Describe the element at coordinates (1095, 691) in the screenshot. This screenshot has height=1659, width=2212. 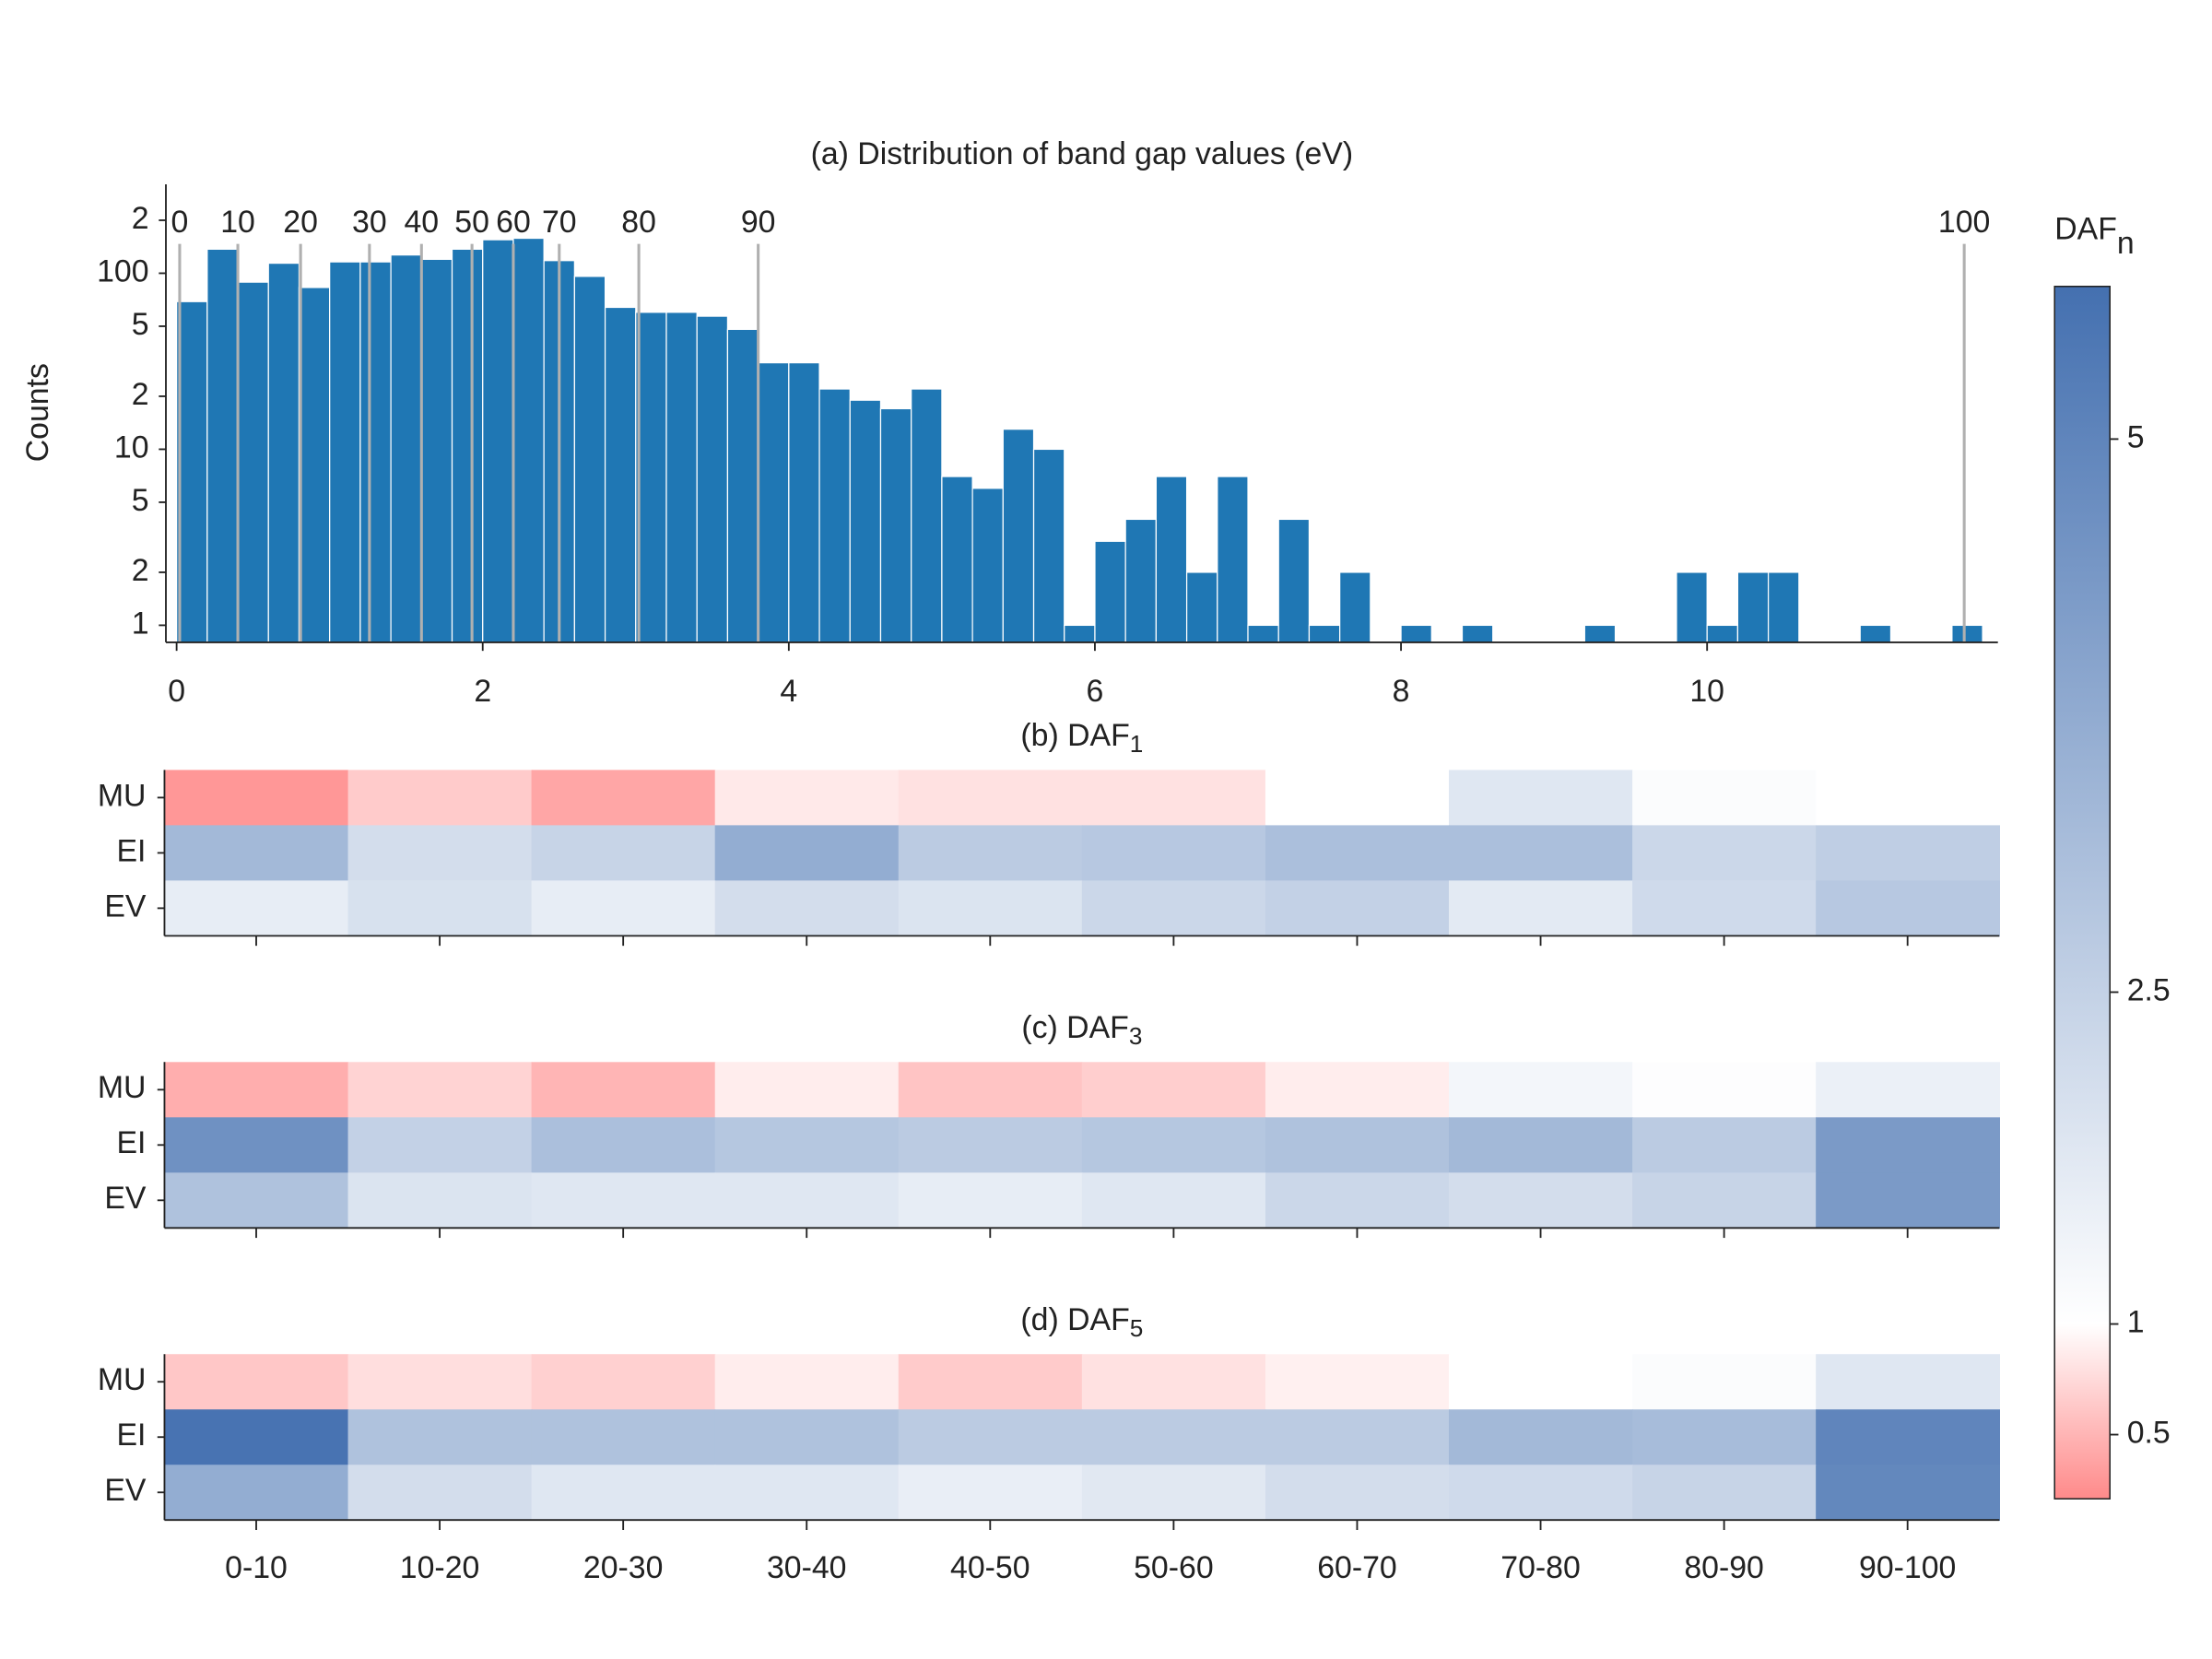
I see `x-tick-label: 6` at that location.